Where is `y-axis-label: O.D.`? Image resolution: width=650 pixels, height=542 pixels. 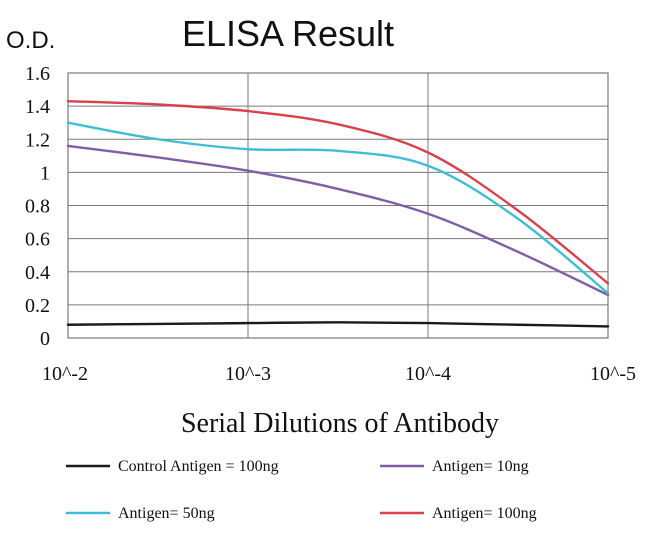 y-axis-label: O.D. is located at coordinates (30, 40).